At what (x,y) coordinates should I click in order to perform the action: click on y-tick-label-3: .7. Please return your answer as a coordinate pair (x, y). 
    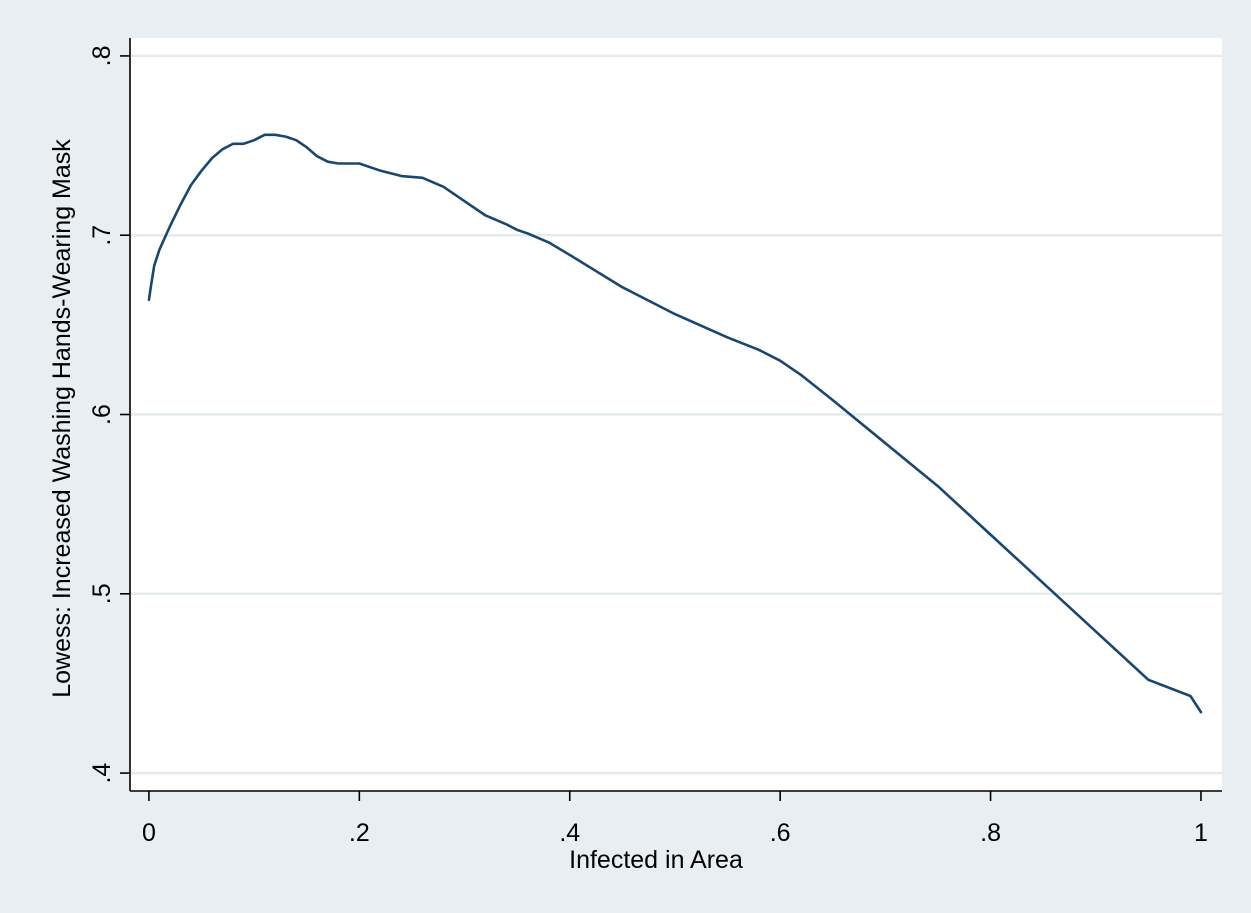
    Looking at the image, I should click on (102, 235).